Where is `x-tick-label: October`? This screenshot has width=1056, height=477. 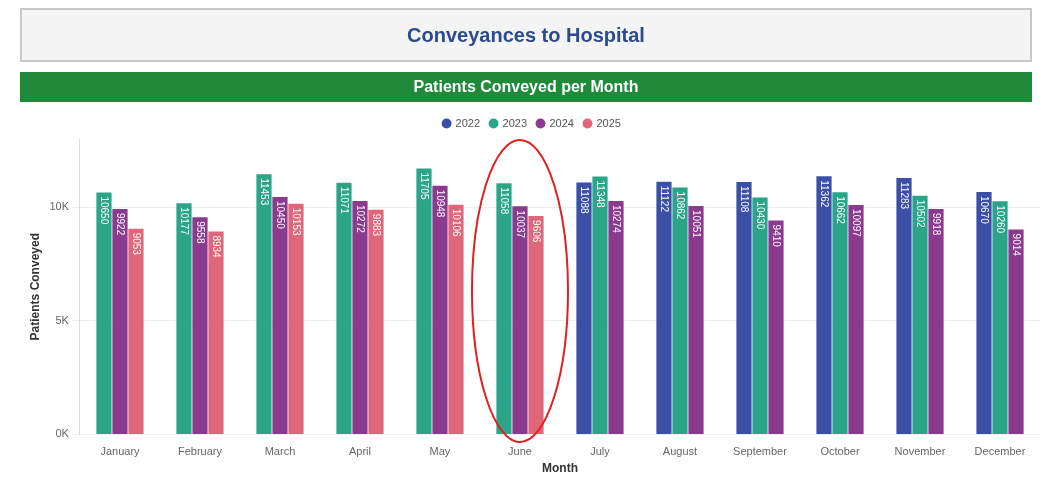 x-tick-label: October is located at coordinates (840, 451).